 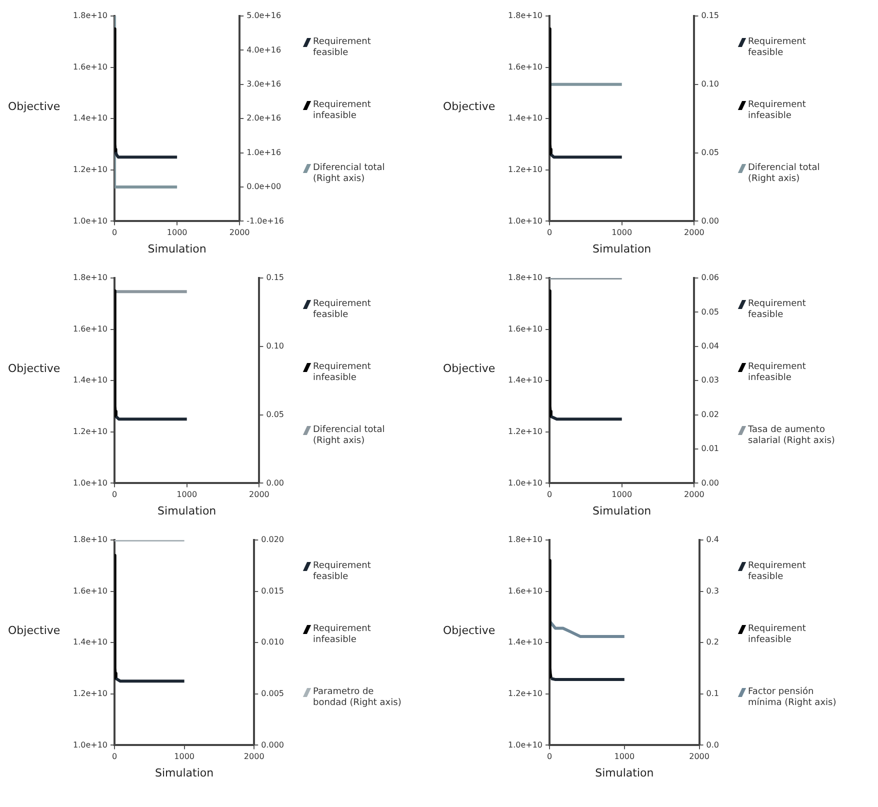 I want to click on y2-tick-label: 0.02, so click(x=710, y=414).